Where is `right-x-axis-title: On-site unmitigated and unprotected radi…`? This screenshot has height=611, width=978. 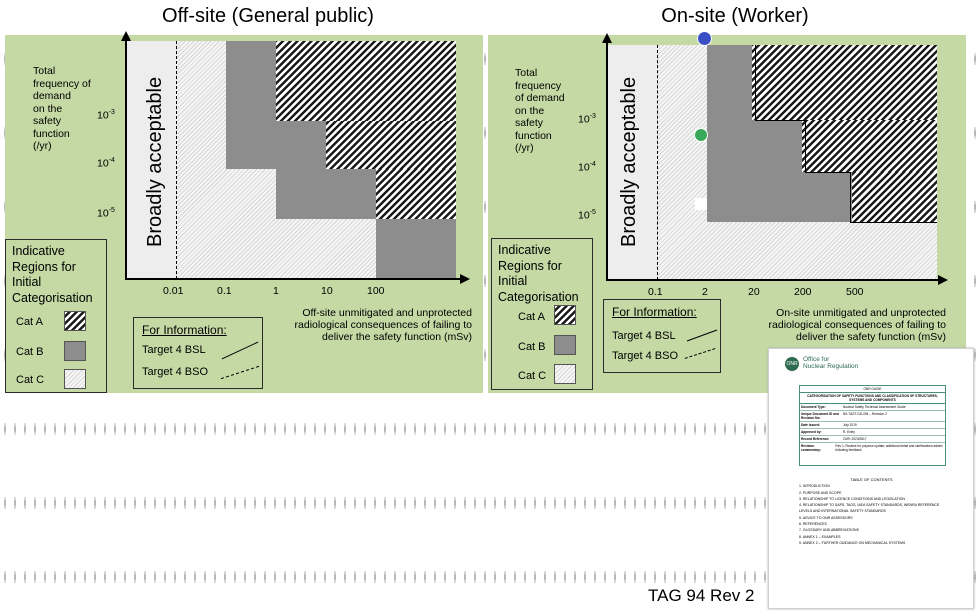 right-x-axis-title: On-site unmitigated and unprotected radi… is located at coordinates (857, 325).